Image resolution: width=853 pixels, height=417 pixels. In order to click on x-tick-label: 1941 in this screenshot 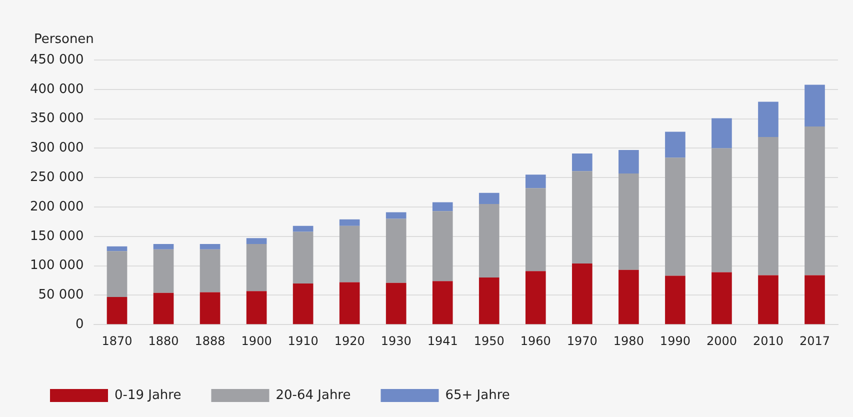, I will do `click(442, 341)`.